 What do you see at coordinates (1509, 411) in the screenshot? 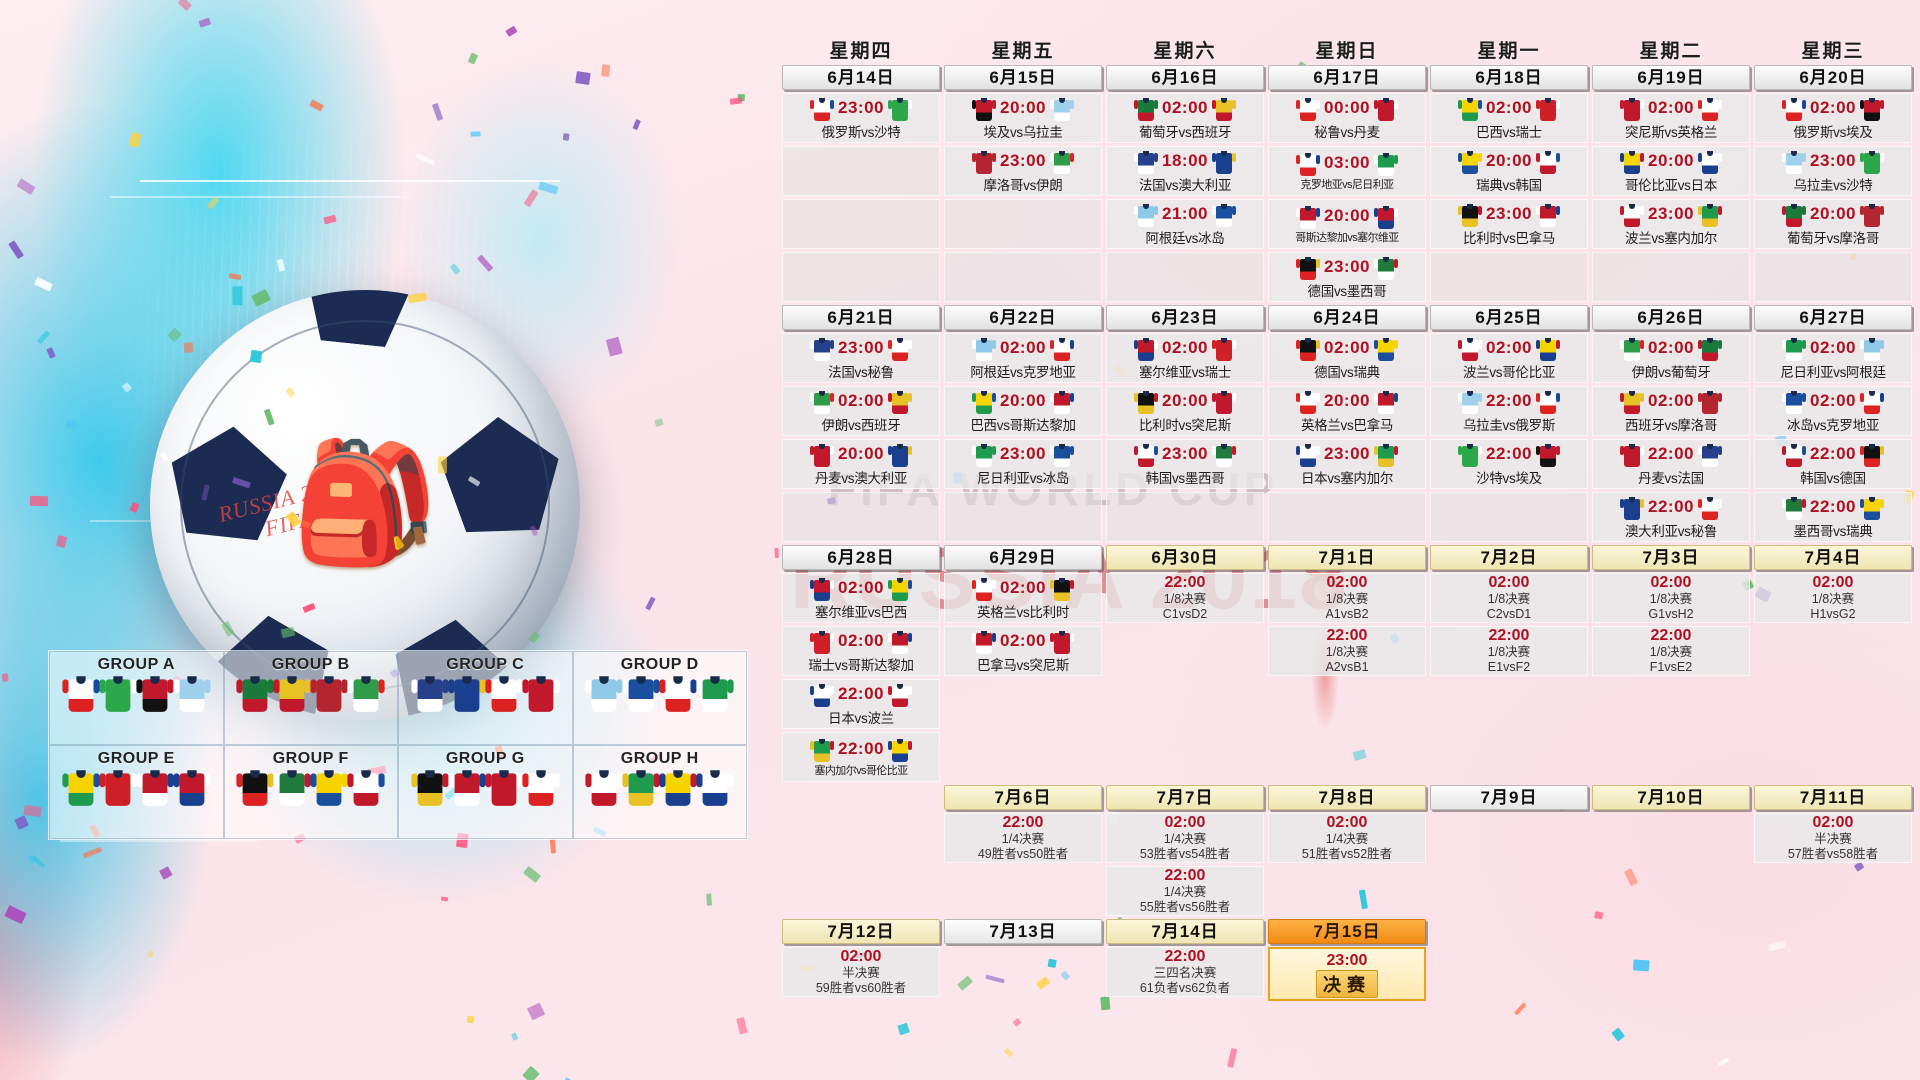
I see `match-cell: 22:00 乌拉圭vs俄罗斯` at bounding box center [1509, 411].